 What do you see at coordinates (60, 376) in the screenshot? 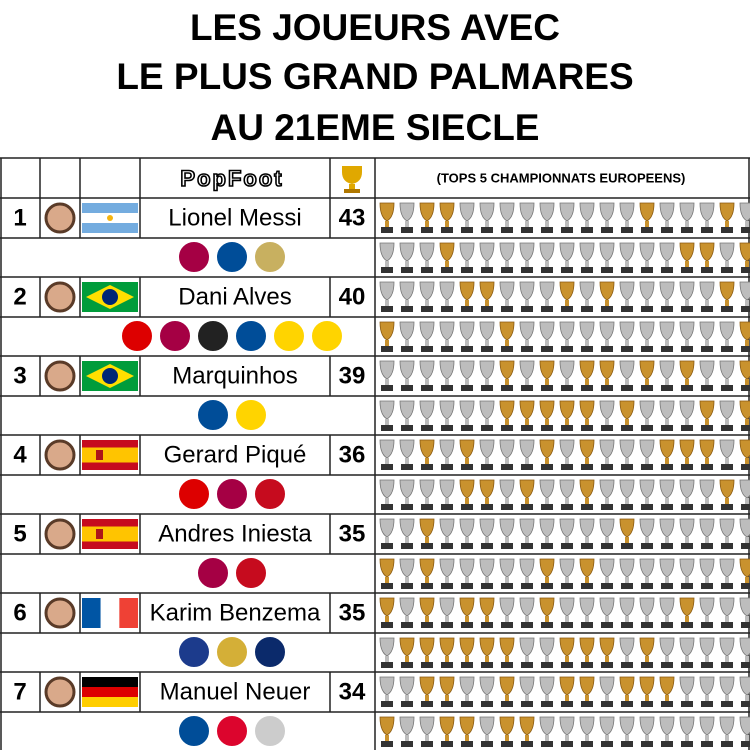
I see `player-photo` at bounding box center [60, 376].